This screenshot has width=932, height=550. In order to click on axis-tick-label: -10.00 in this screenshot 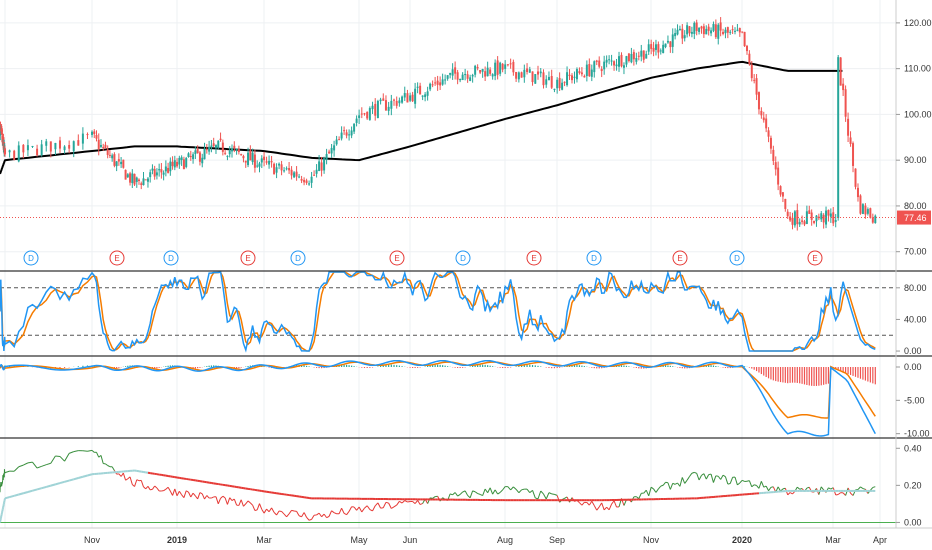, I will do `click(917, 434)`.